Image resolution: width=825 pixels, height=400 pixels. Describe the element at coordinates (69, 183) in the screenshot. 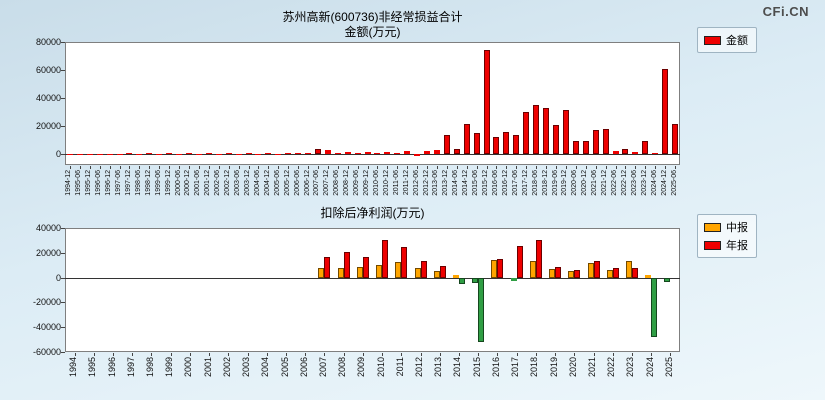

I see `x-tick-label: 1994-12` at that location.